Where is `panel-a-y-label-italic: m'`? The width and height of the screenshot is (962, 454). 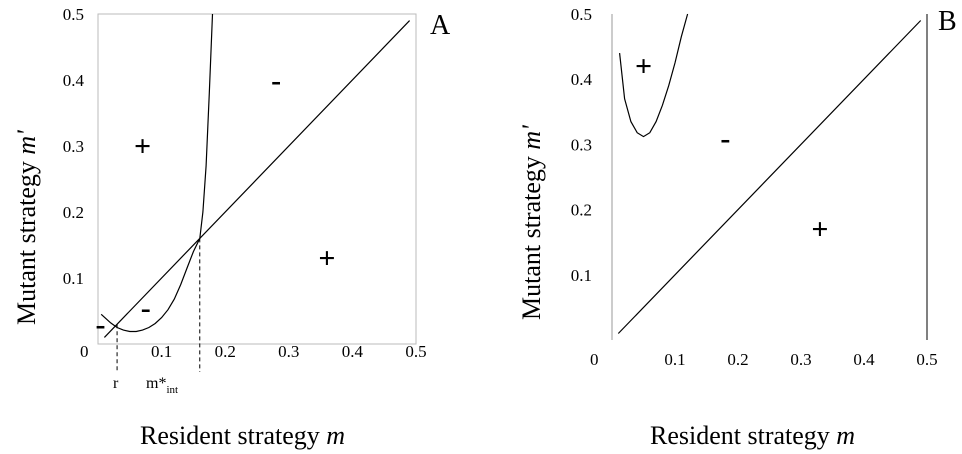 panel-a-y-label-italic: m' is located at coordinates (26, 142).